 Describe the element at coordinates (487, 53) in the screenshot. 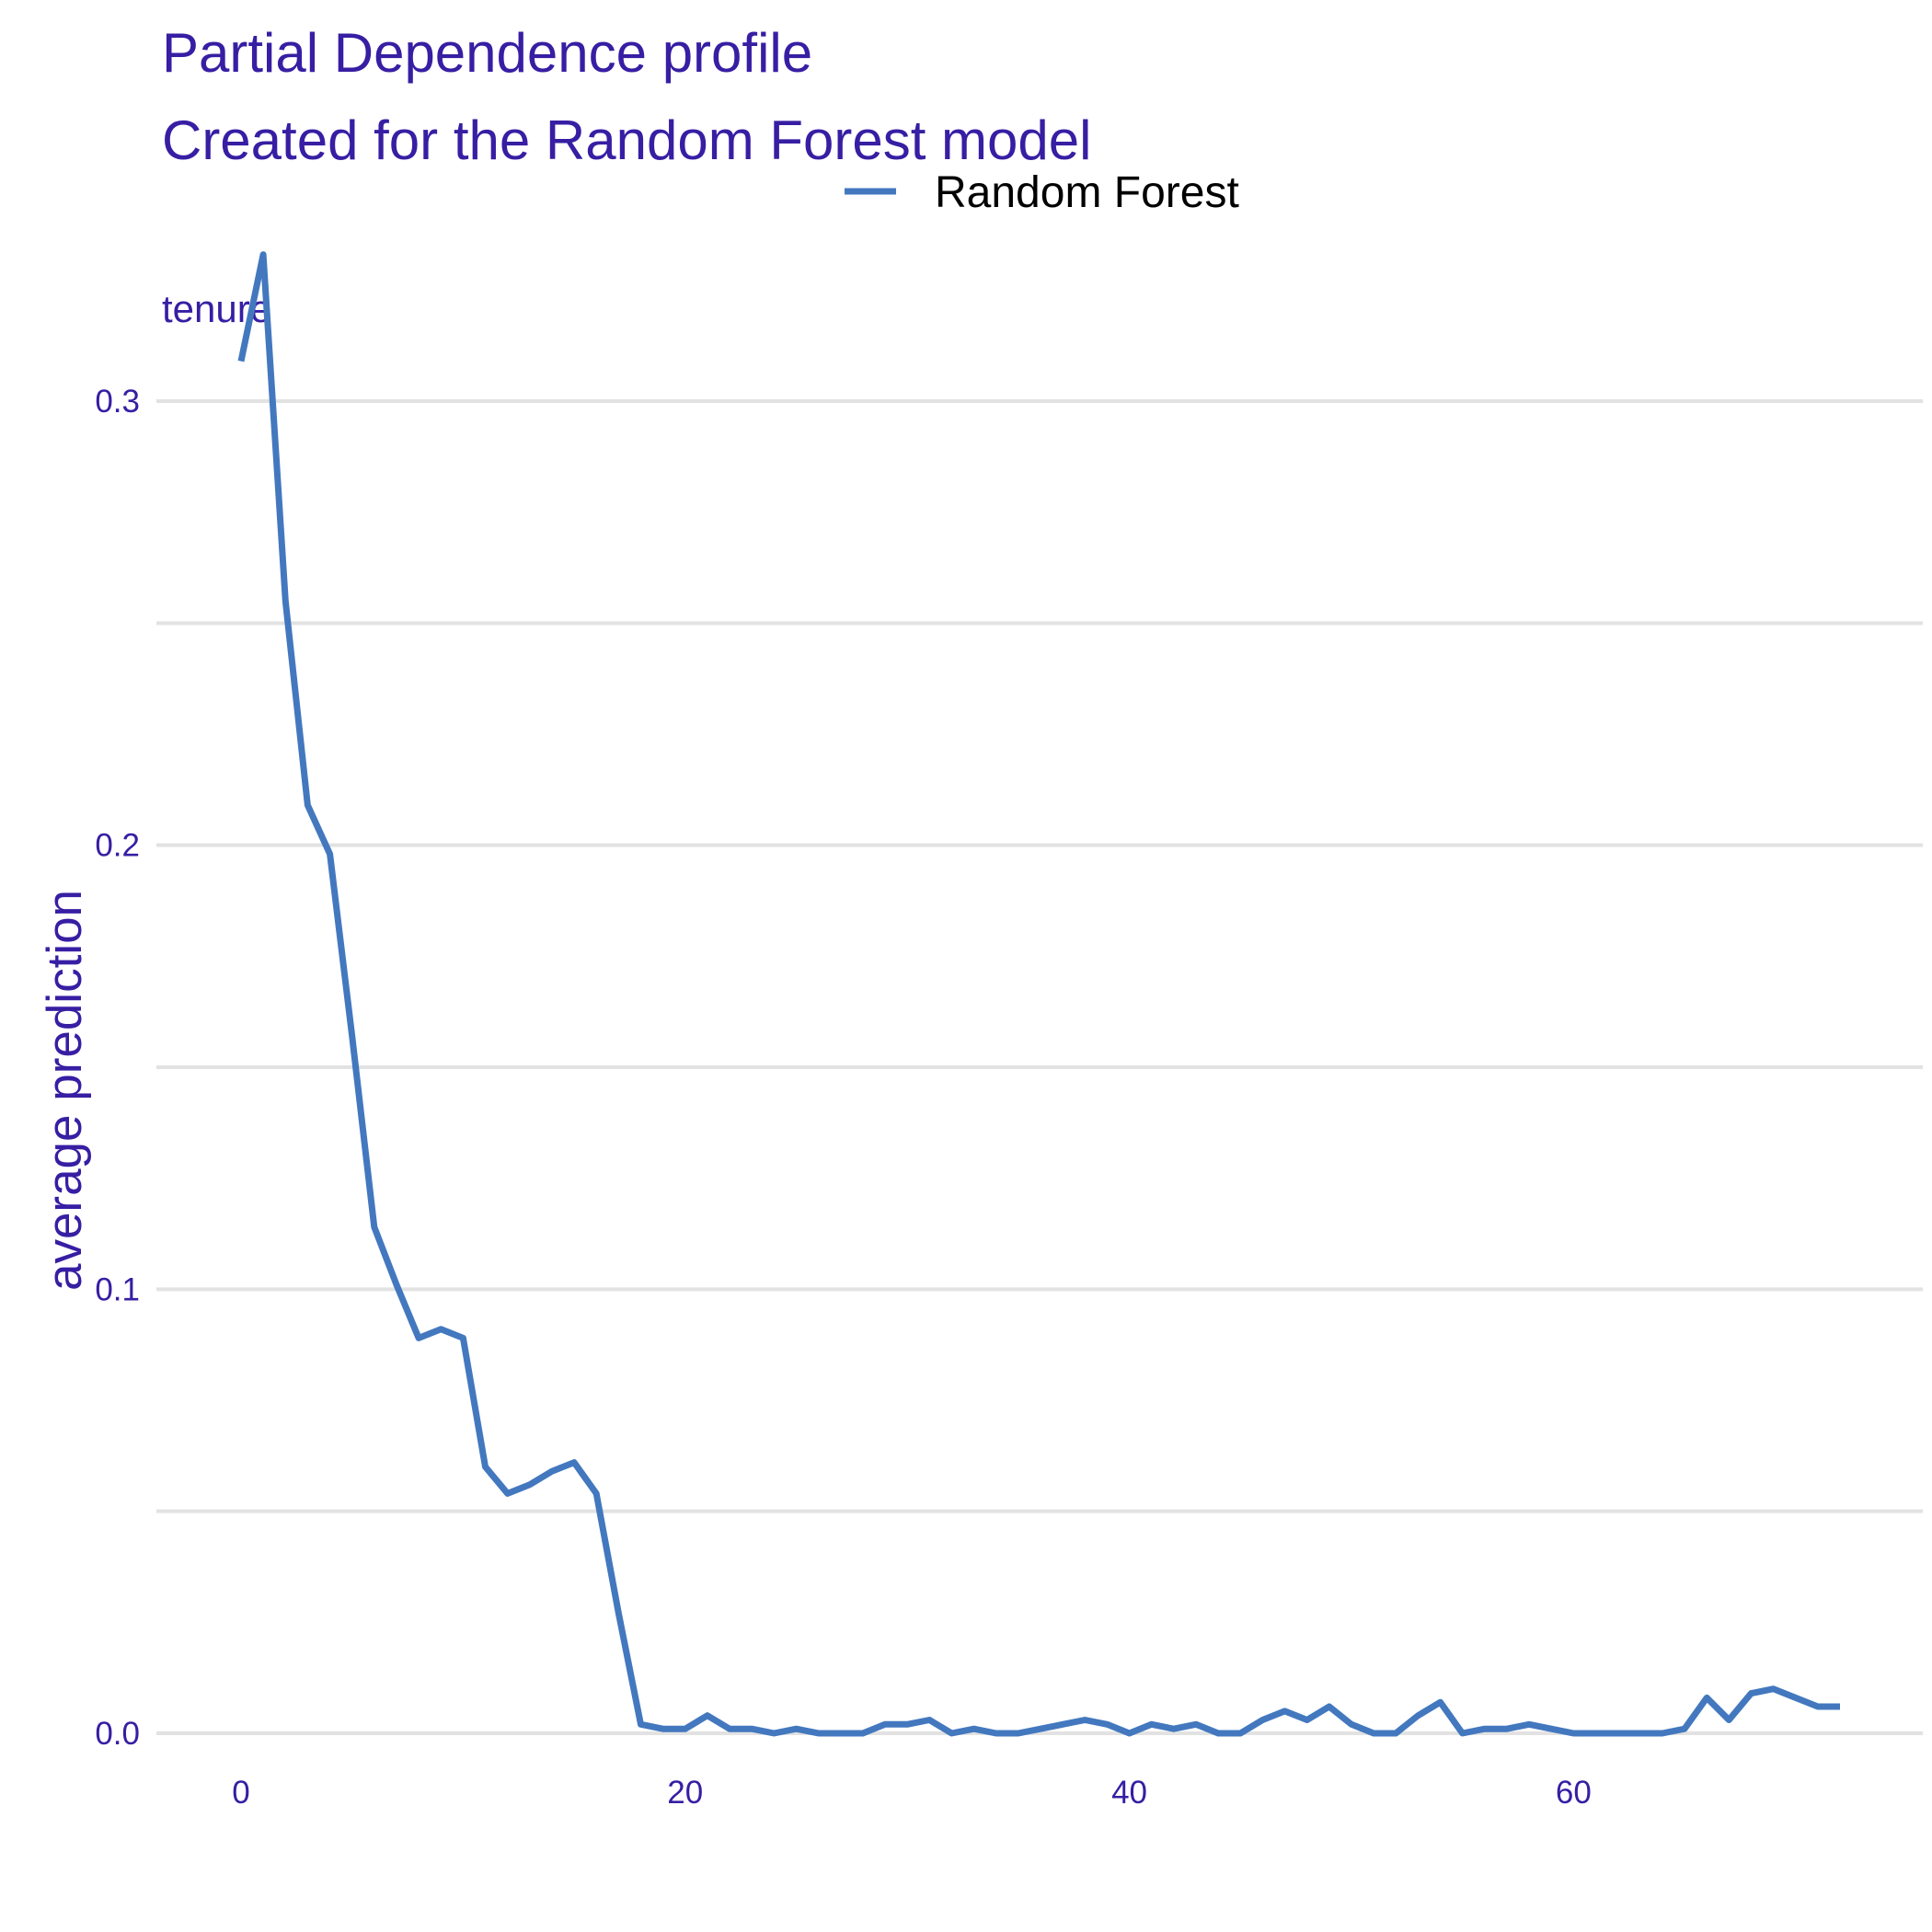

I see `chart-title: Partial Dependence profile` at that location.